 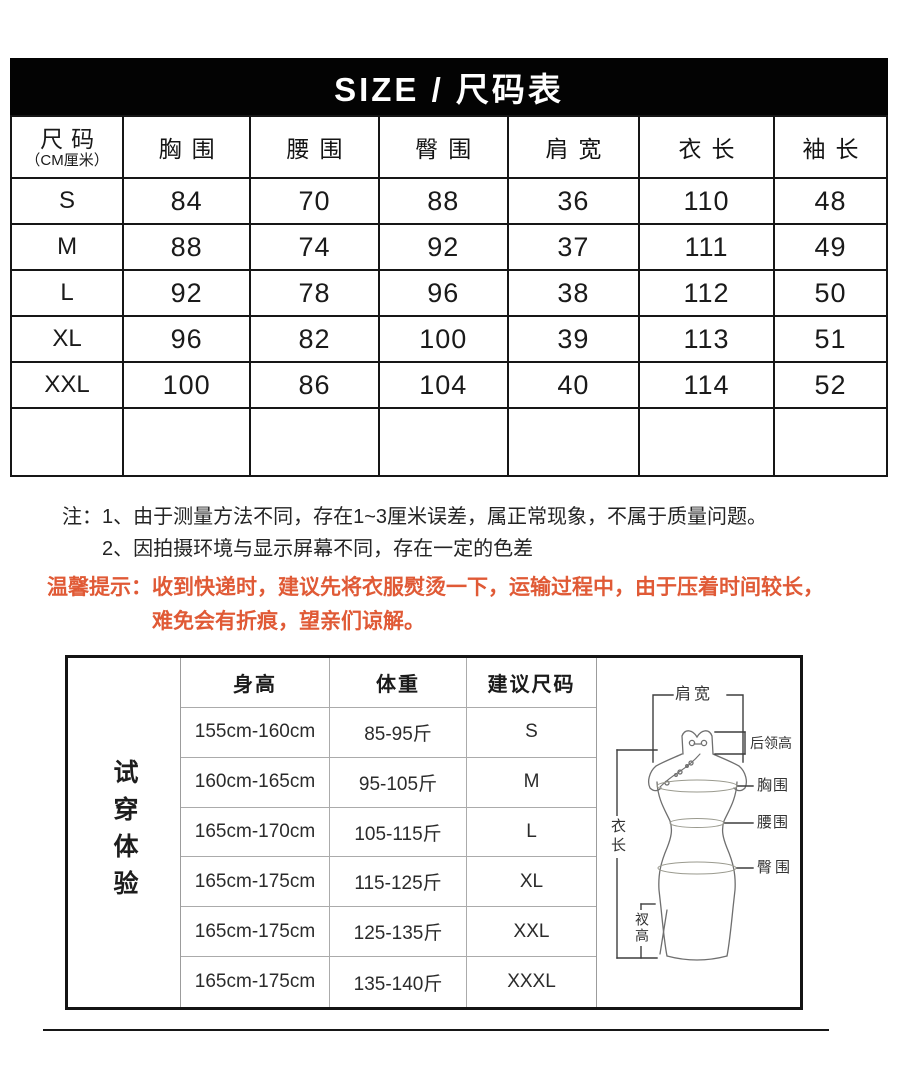 I want to click on size-label: S, so click(x=67, y=201).